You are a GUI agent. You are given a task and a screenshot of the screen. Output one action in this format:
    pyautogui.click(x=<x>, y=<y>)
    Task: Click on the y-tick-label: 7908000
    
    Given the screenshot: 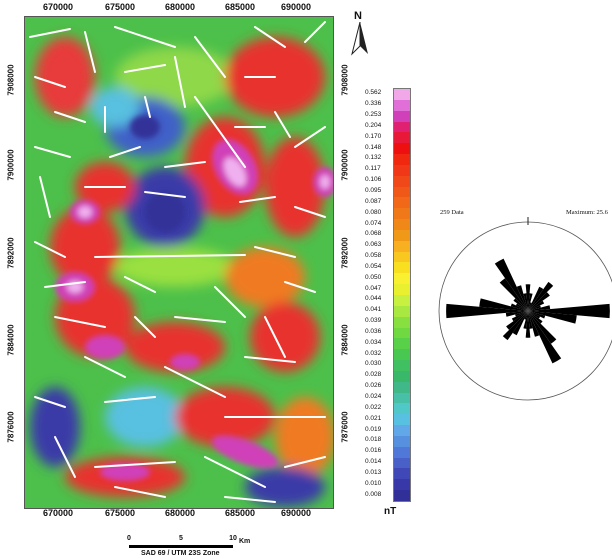 What is the action you would take?
    pyautogui.click(x=345, y=80)
    